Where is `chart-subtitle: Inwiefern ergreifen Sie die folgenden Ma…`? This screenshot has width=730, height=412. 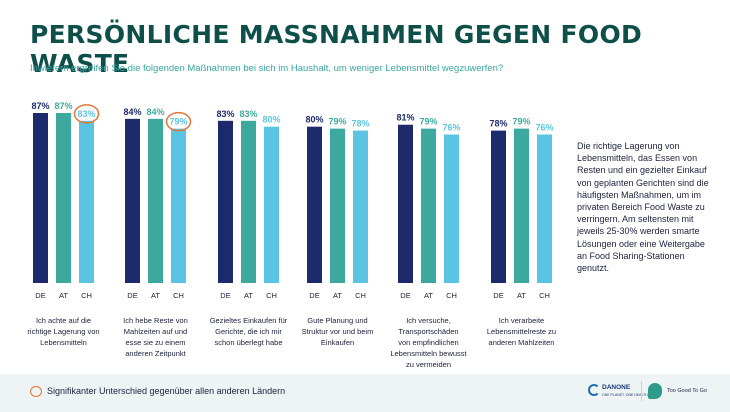
chart-subtitle: Inwiefern ergreifen Sie die folgenden Ma… is located at coordinates (267, 68).